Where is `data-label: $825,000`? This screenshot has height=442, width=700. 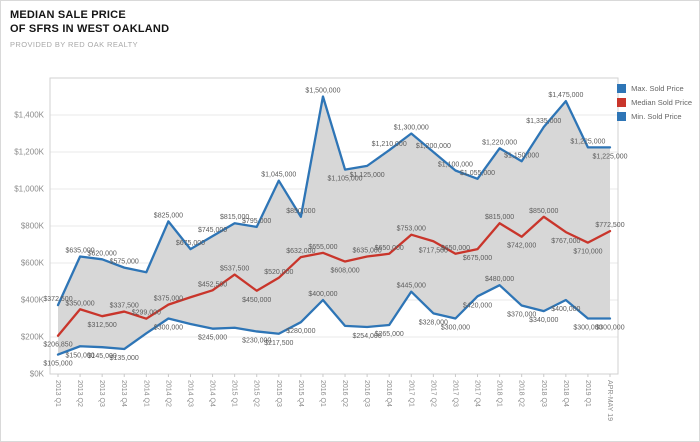 data-label: $825,000 is located at coordinates (168, 215).